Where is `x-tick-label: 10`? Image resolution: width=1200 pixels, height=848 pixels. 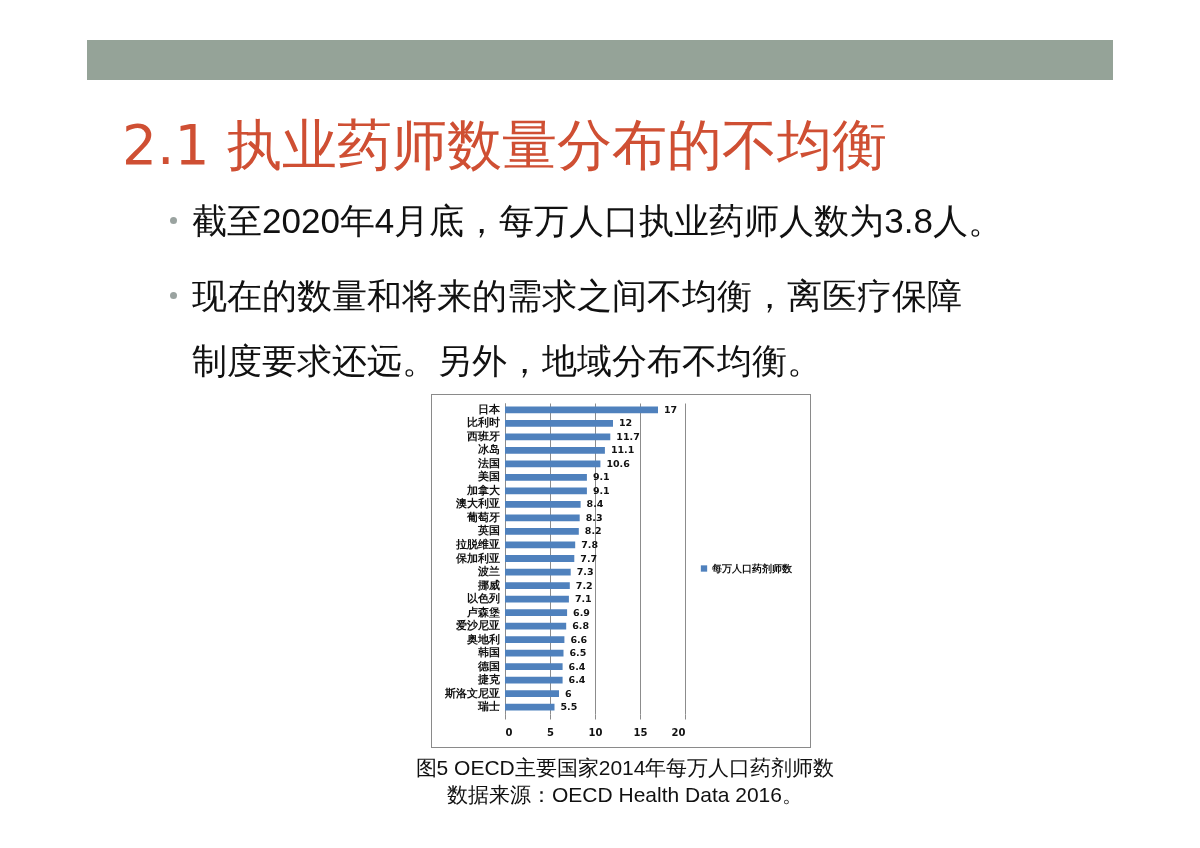 x-tick-label: 10 is located at coordinates (595, 732).